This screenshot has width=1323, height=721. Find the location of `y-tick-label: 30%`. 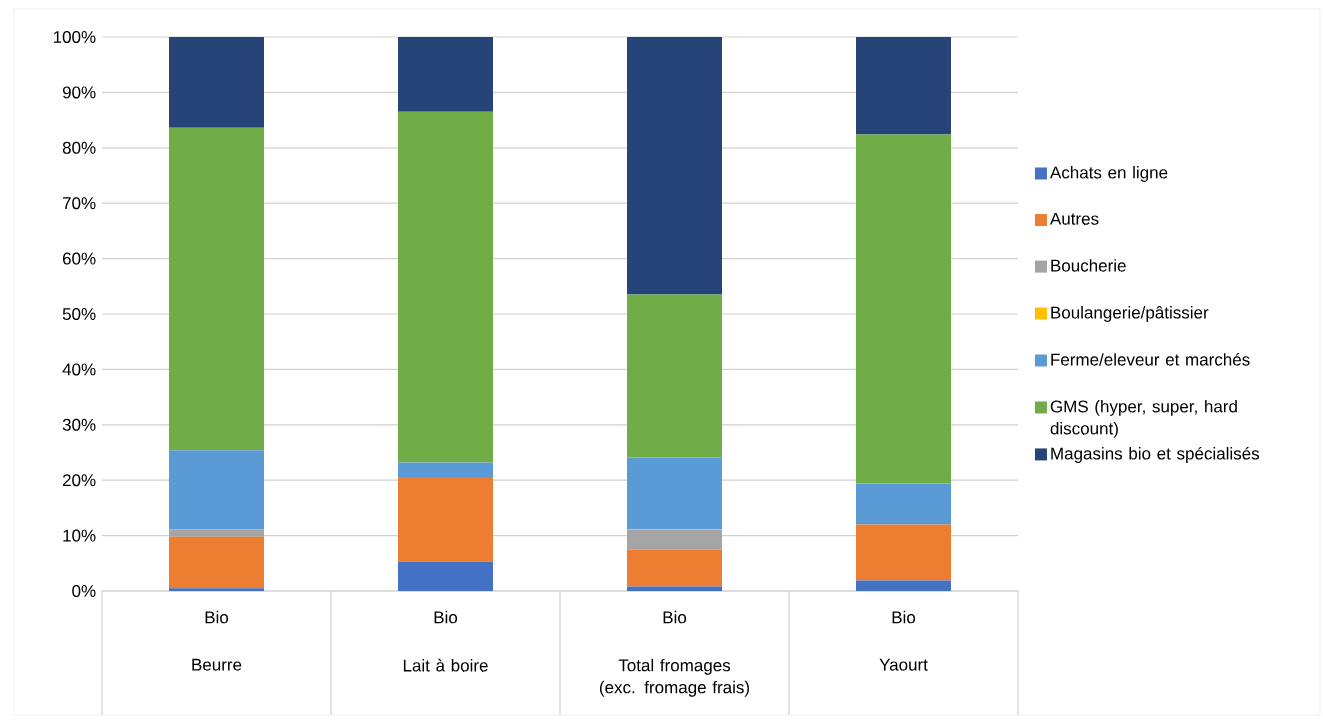

y-tick-label: 30% is located at coordinates (79, 424).